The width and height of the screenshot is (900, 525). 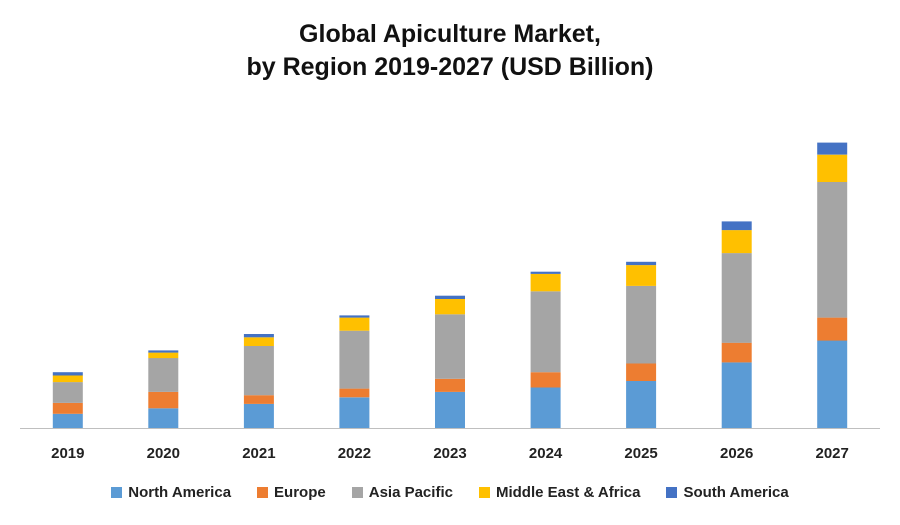 What do you see at coordinates (832, 329) in the screenshot?
I see `bar-segment-europe-2027` at bounding box center [832, 329].